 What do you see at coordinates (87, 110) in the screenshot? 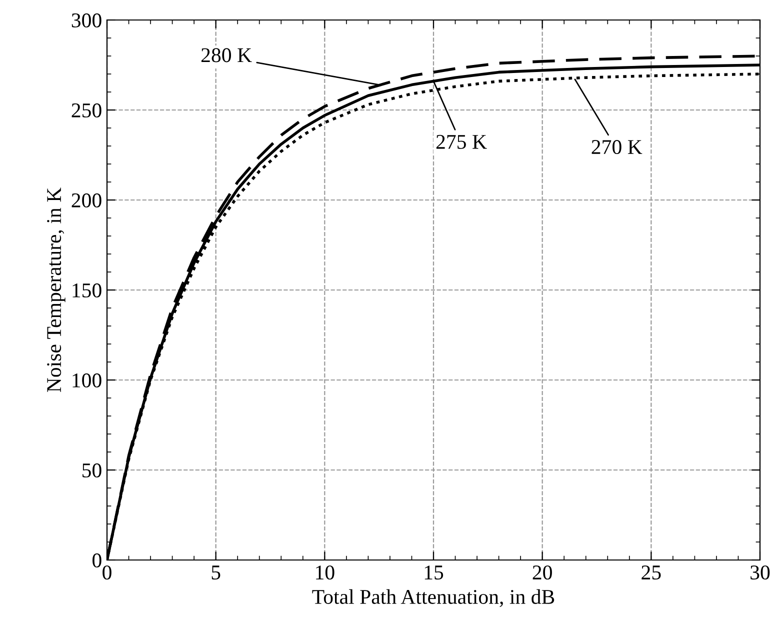
I see `y-tick-label: 250` at bounding box center [87, 110].